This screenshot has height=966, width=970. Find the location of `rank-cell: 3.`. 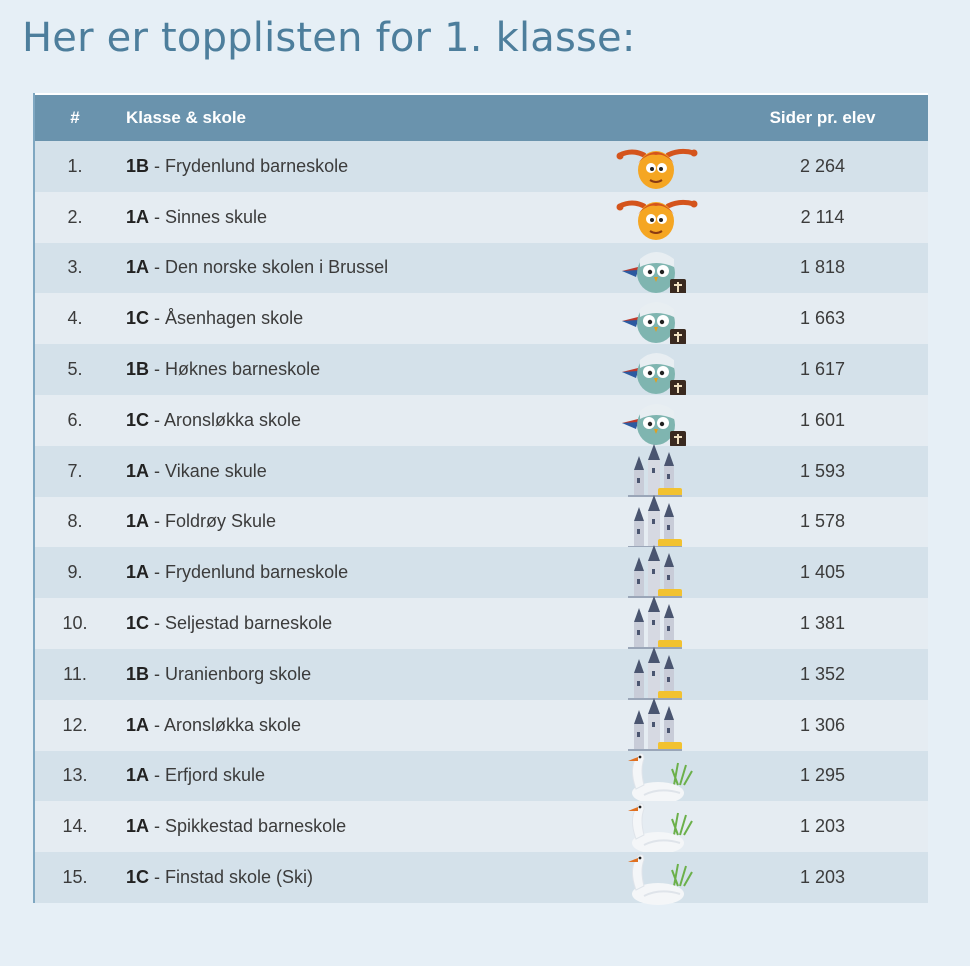

rank-cell: 3. is located at coordinates (75, 267).